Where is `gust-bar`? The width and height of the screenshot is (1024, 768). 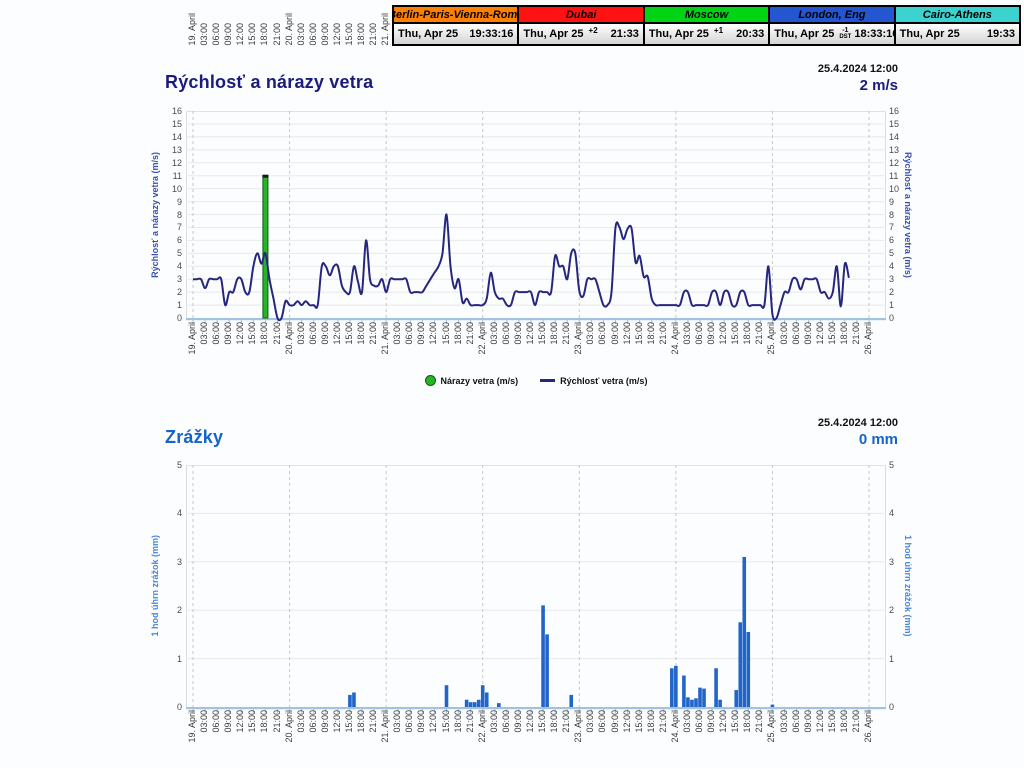
gust-bar is located at coordinates (265, 247).